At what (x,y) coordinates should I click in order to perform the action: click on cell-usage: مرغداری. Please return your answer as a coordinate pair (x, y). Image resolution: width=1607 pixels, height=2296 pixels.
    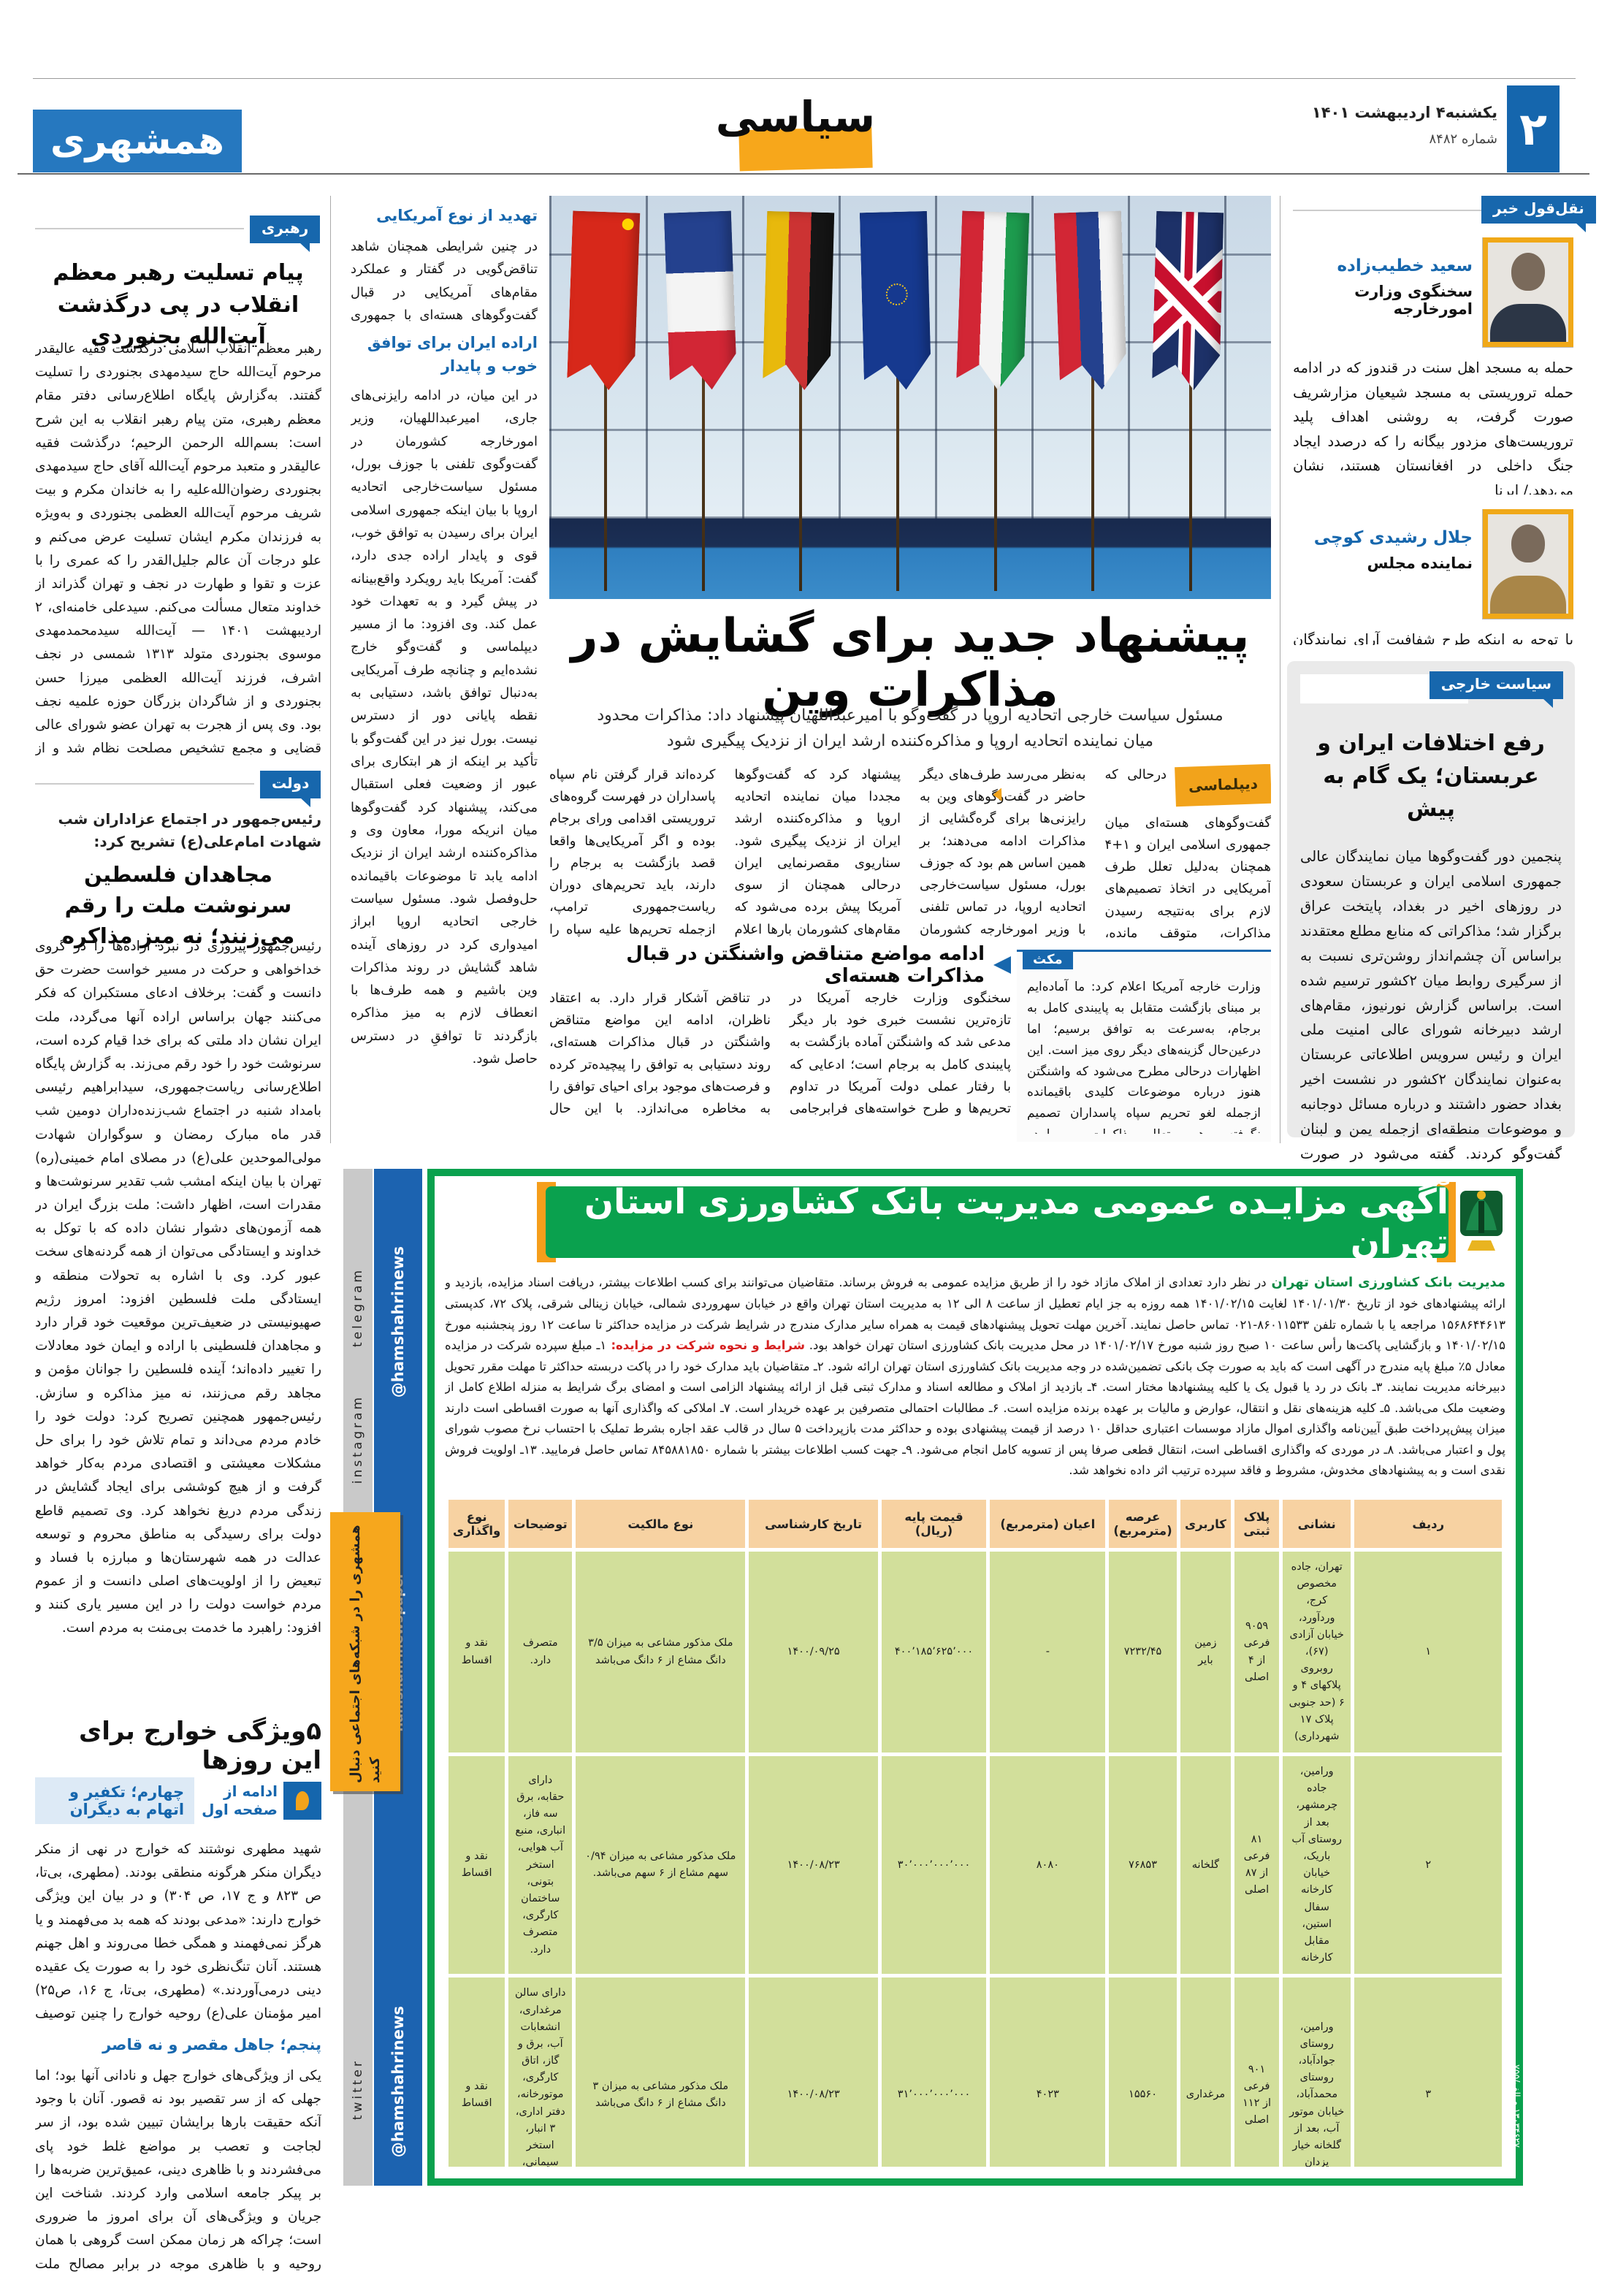
    Looking at the image, I should click on (1206, 2072).